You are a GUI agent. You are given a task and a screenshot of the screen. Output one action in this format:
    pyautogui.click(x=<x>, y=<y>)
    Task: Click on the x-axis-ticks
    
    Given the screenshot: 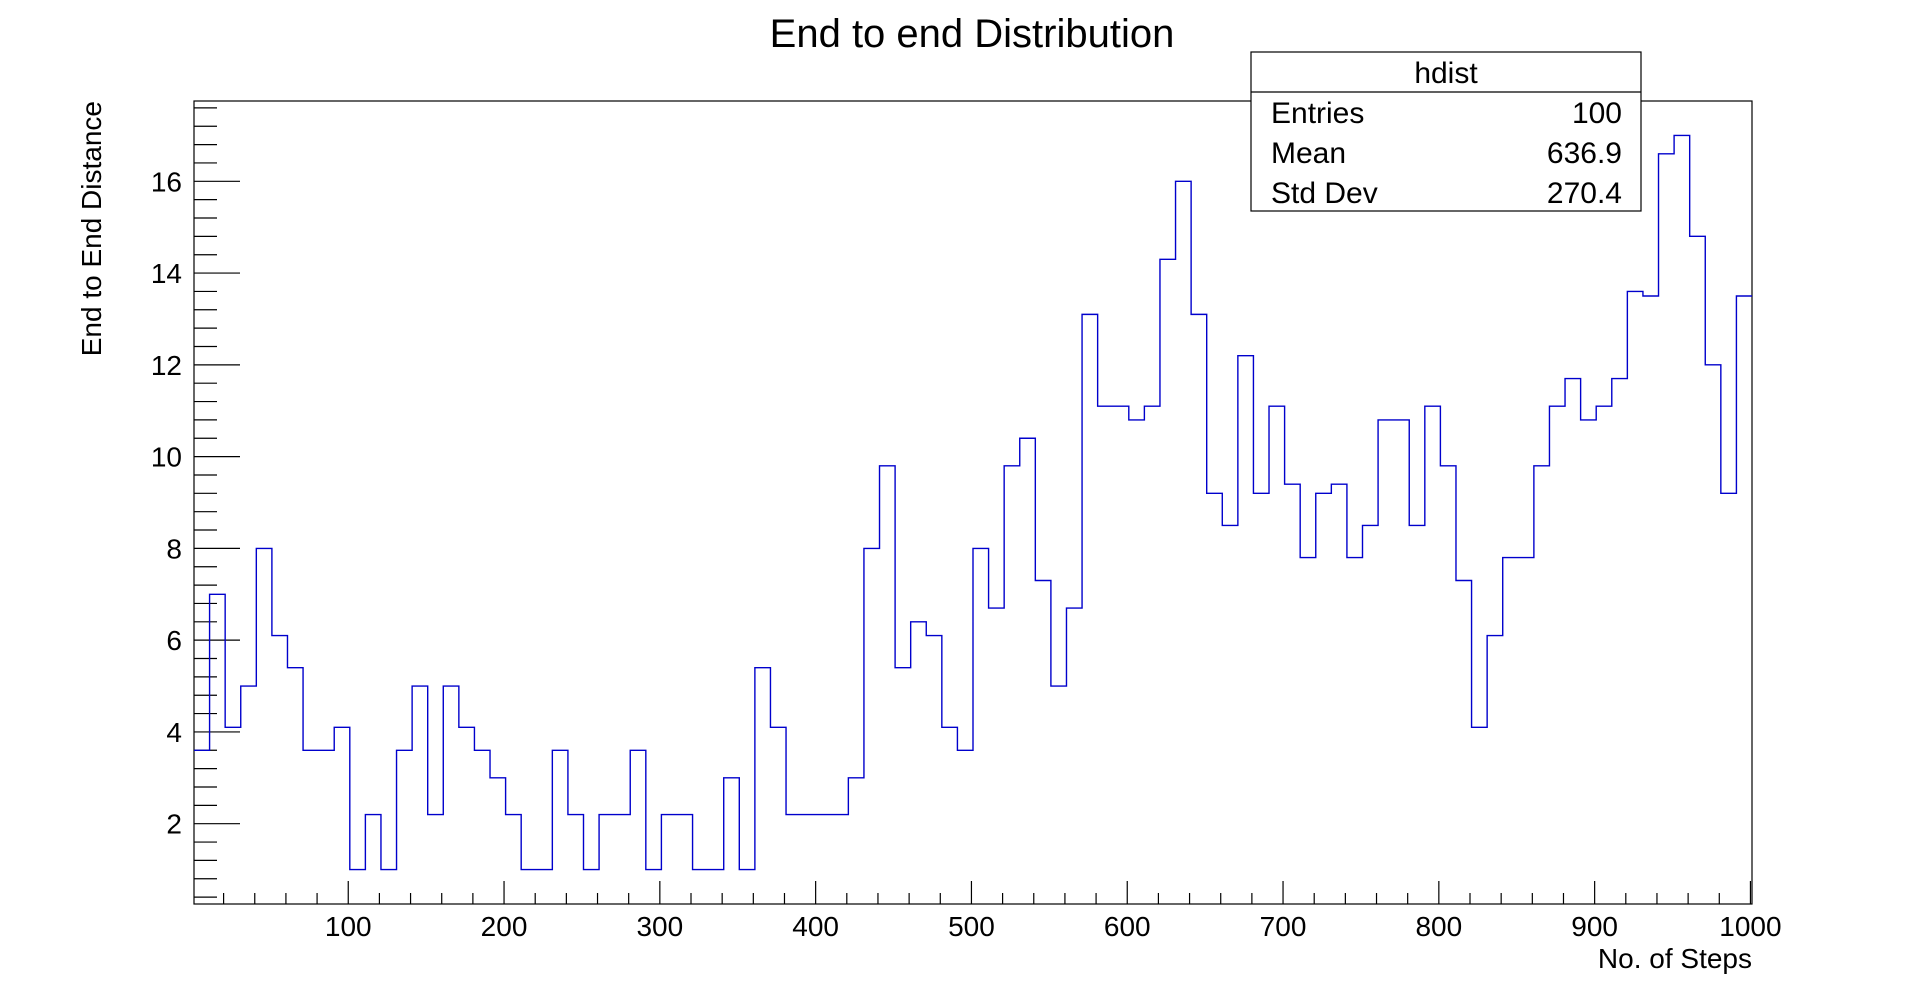 What is the action you would take?
    pyautogui.click(x=987, y=892)
    